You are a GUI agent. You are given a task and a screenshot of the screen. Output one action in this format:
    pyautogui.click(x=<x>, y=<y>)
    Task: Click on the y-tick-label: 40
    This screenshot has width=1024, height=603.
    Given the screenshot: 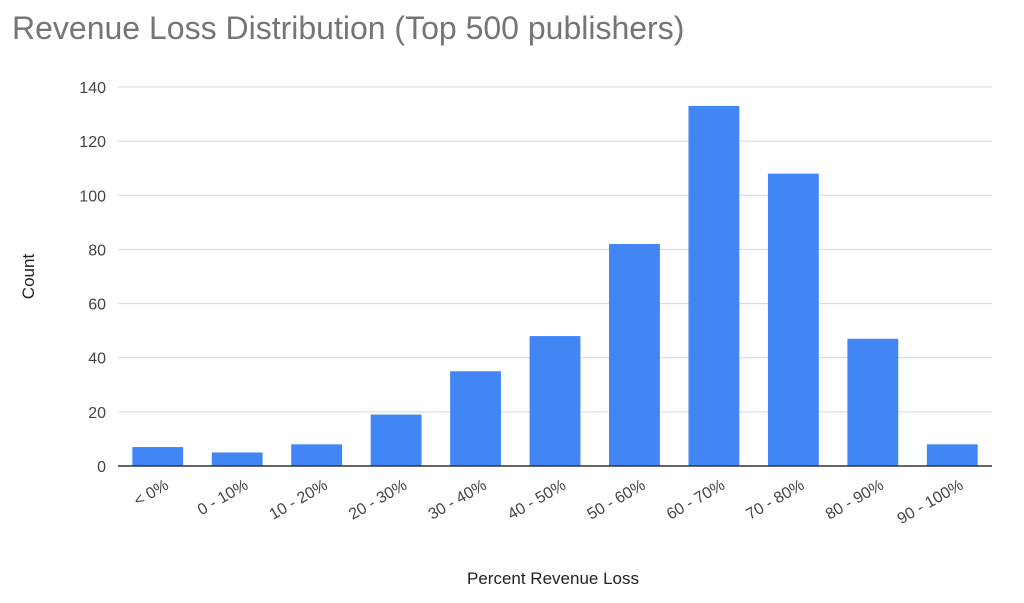 What is the action you would take?
    pyautogui.click(x=97, y=359)
    